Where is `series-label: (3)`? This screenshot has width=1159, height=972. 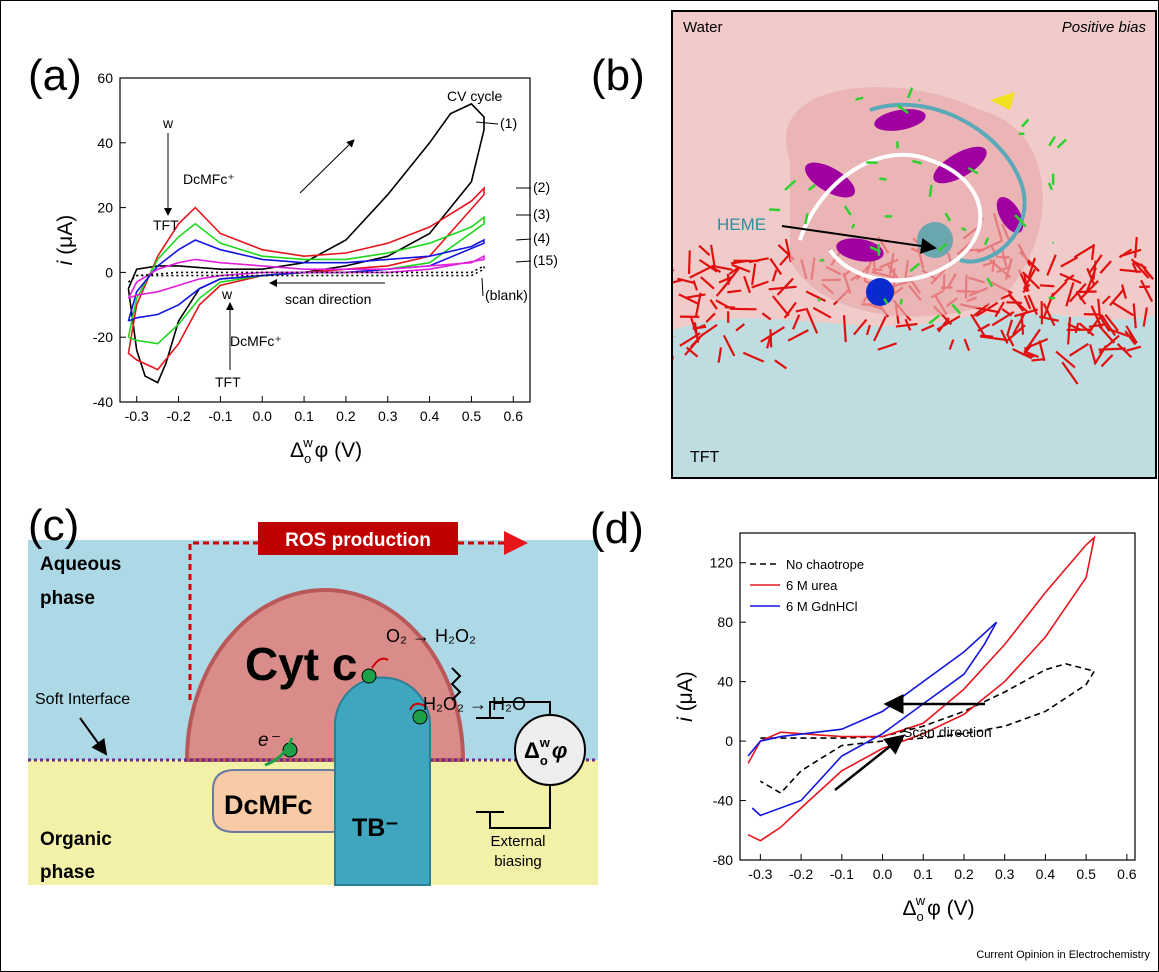 series-label: (3) is located at coordinates (541, 214).